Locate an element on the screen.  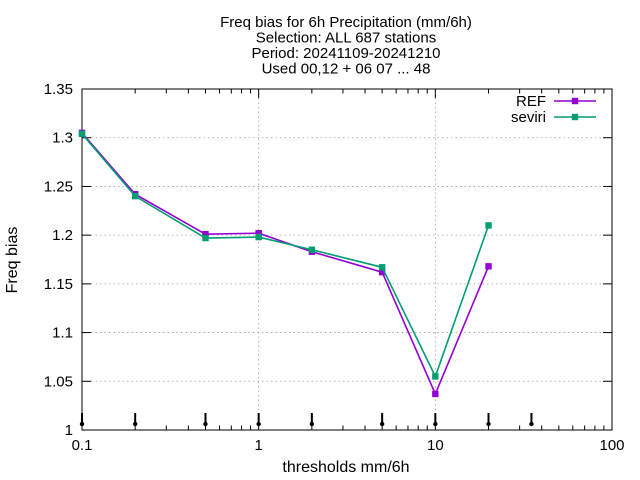
title-line: Used 00,12 + 06 07 ... 48 is located at coordinates (346, 69).